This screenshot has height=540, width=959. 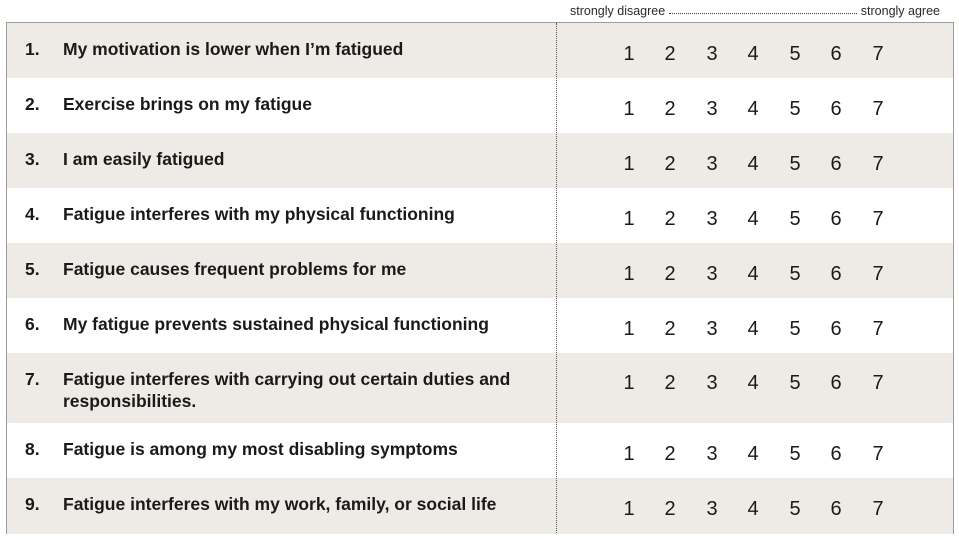 What do you see at coordinates (763, 13) in the screenshot?
I see `scale-dotted-leader` at bounding box center [763, 13].